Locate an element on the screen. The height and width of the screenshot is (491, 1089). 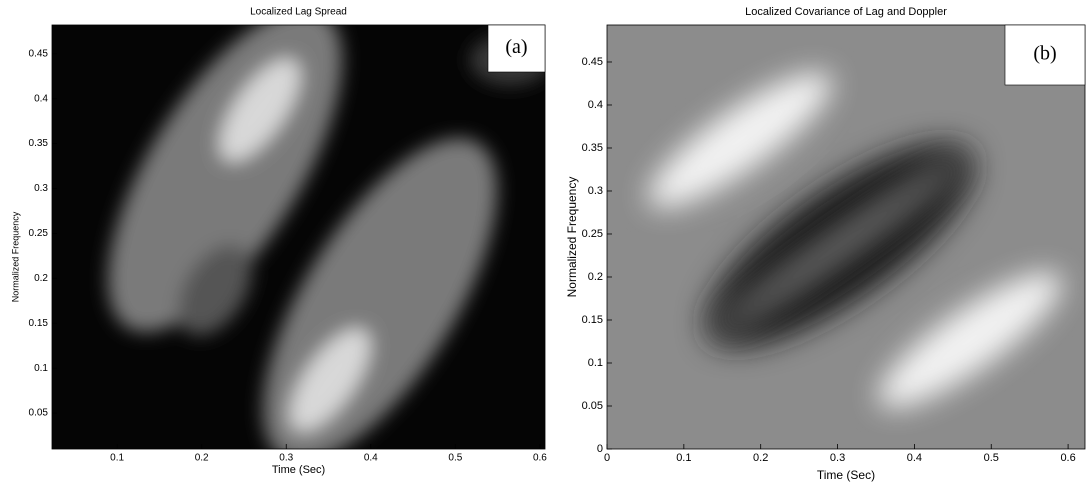
chart-title: Localized Covariance of Lag and Doppler is located at coordinates (846, 12).